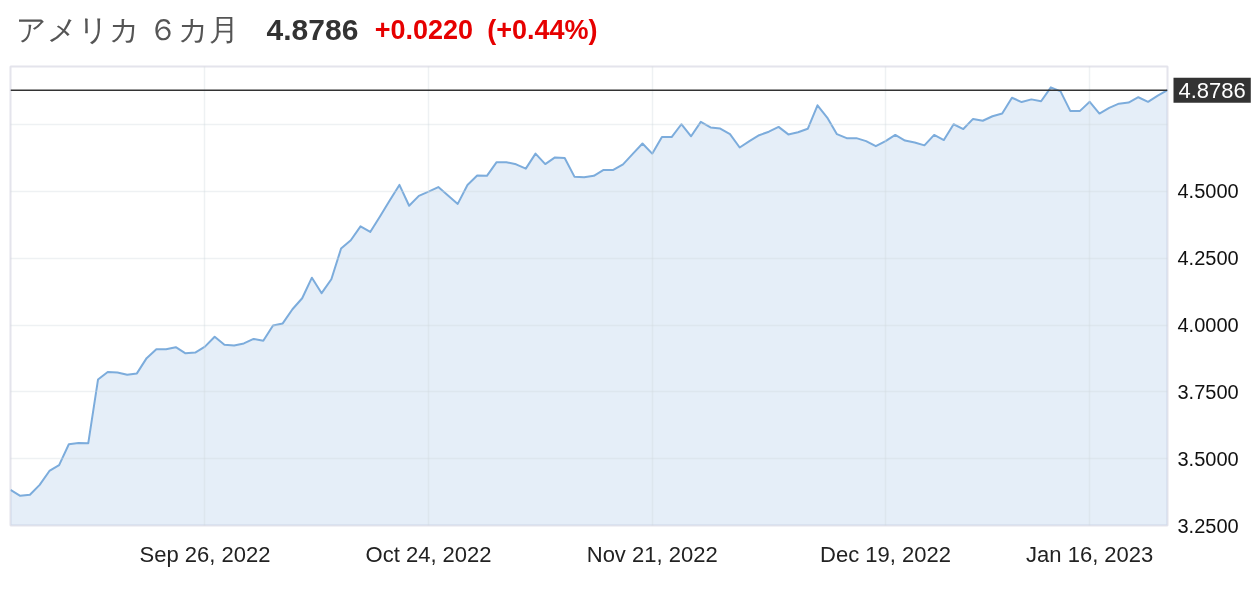  Describe the element at coordinates (1208, 458) in the screenshot. I see `y-tick-label: 3.5000` at that location.